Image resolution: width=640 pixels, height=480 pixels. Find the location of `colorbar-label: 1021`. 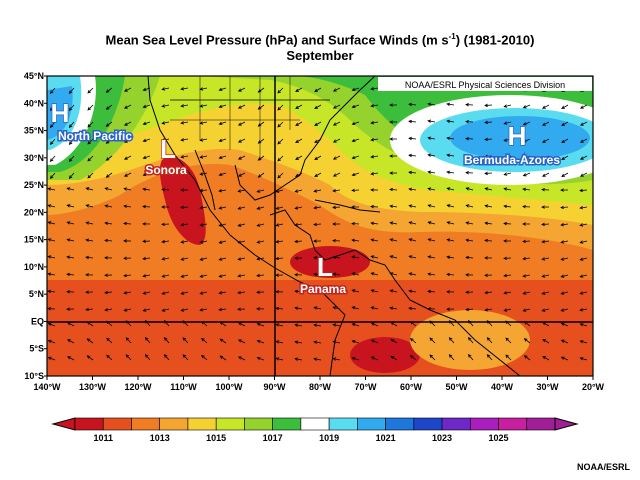

colorbar-label: 1021 is located at coordinates (386, 438).